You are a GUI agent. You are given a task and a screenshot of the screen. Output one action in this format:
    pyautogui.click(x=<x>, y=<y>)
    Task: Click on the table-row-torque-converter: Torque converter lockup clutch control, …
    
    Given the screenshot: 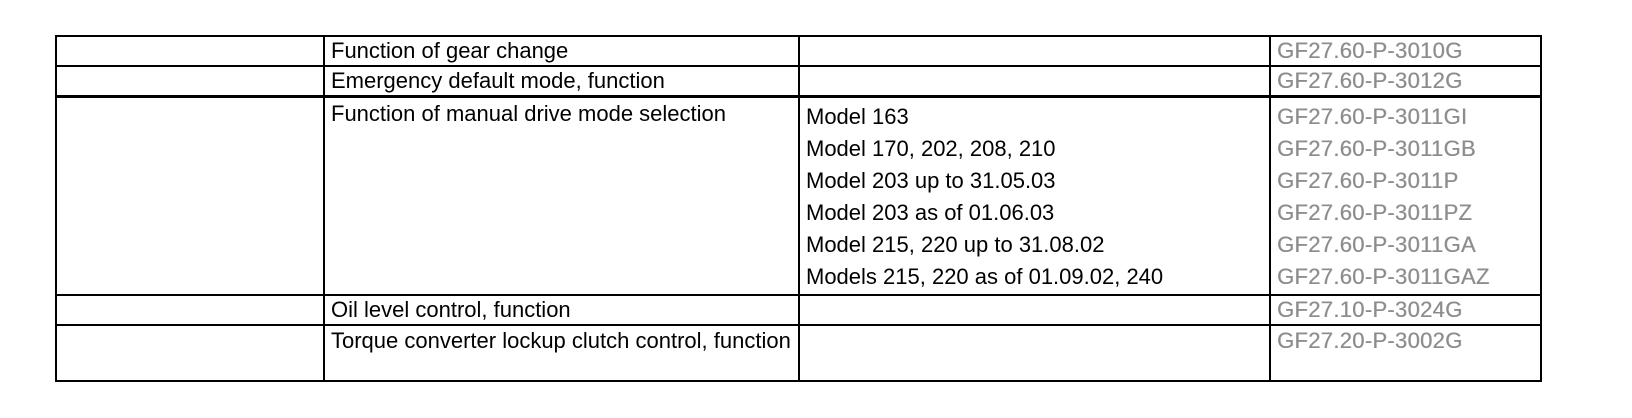 What is the action you would take?
    pyautogui.click(x=798, y=353)
    